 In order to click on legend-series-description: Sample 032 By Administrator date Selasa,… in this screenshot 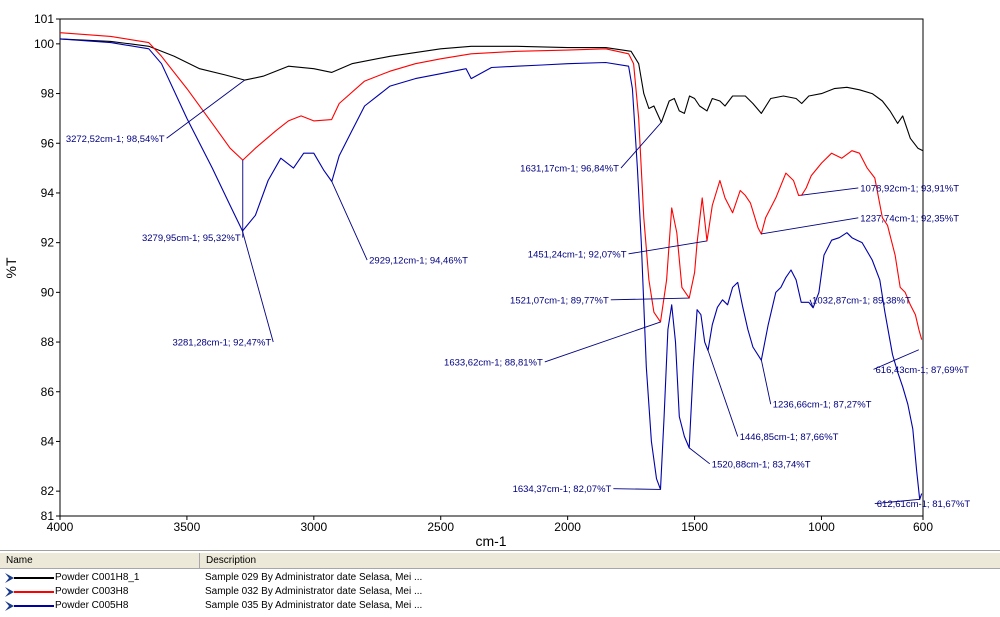, I will do `click(313, 592)`.